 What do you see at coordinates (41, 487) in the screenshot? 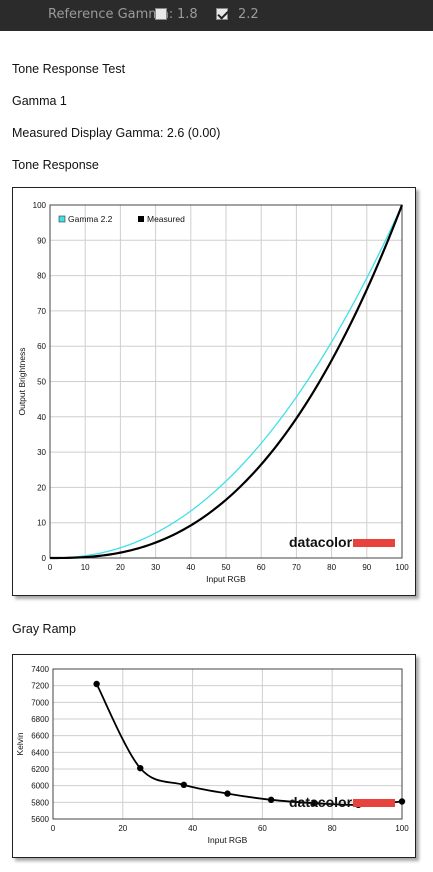
I see `y-tick-label: 20` at bounding box center [41, 487].